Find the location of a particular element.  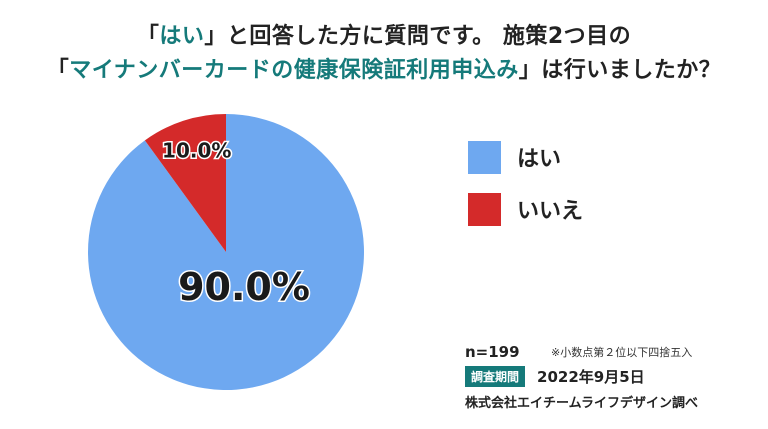

period-date: 2022年9月5日 is located at coordinates (591, 376).